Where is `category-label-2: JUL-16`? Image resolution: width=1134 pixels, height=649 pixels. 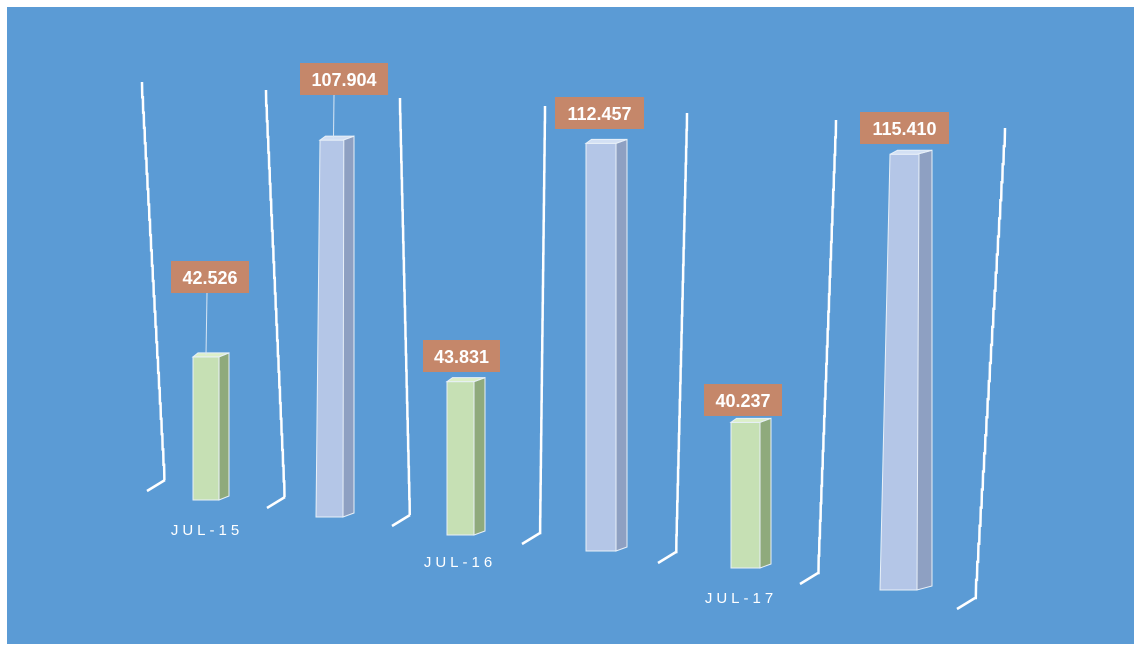 category-label-2: JUL-16 is located at coordinates (460, 562).